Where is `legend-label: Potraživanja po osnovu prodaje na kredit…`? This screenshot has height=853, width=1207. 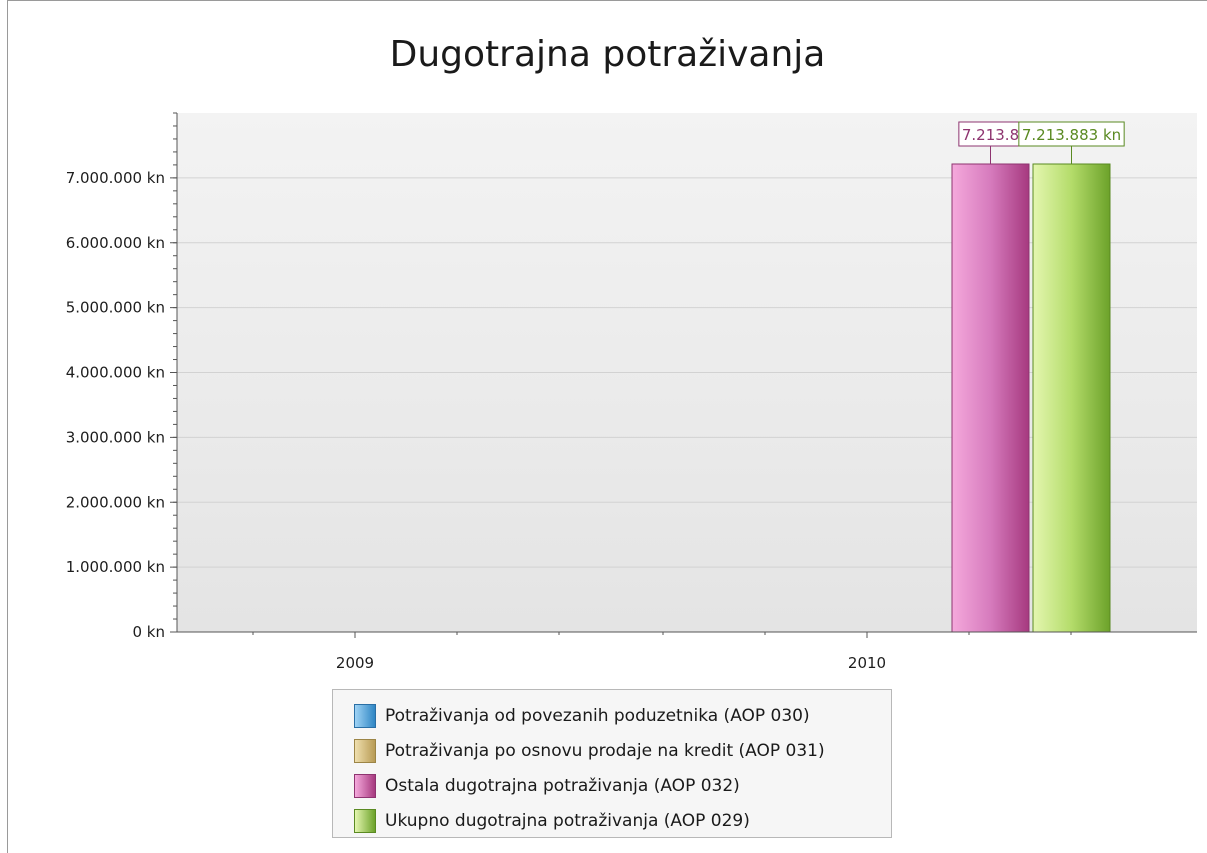 legend-label: Potraživanja po osnovu prodaje na kredit… is located at coordinates (605, 750).